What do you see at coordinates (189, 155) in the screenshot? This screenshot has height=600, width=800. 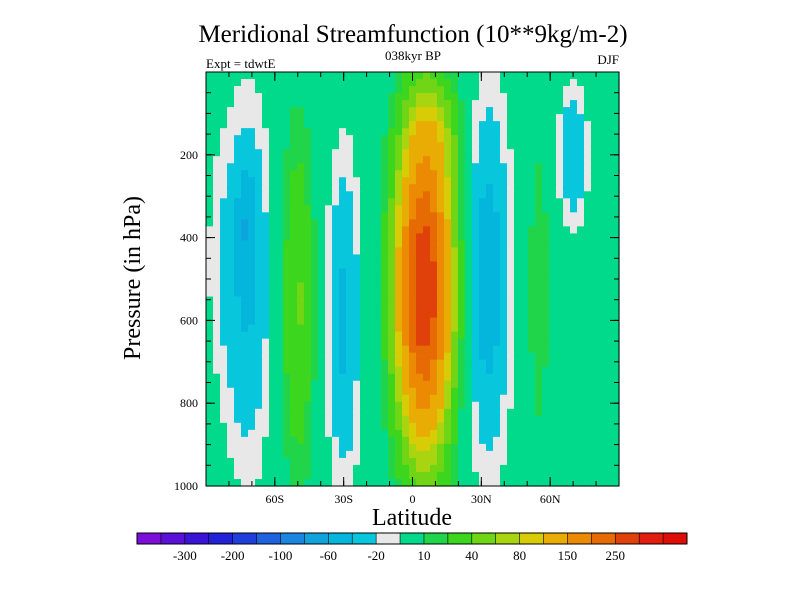 I see `y-tick-label: 200` at bounding box center [189, 155].